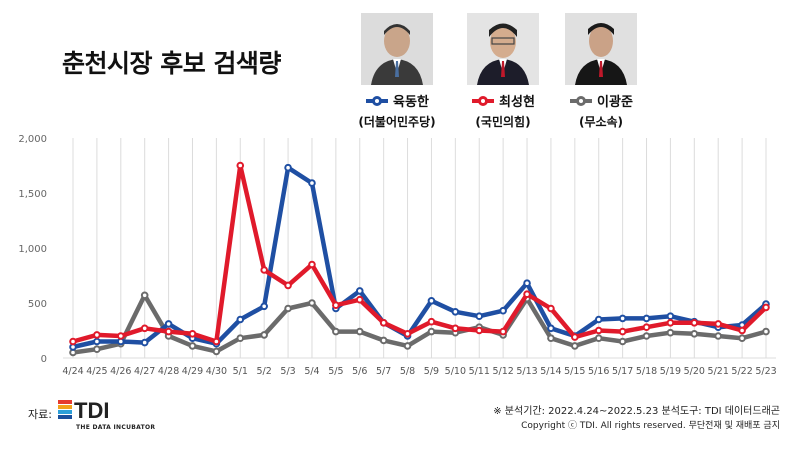  Describe the element at coordinates (116, 427) in the screenshot. I see `logo-subtitle: THE DATA INCUBATOR` at that location.